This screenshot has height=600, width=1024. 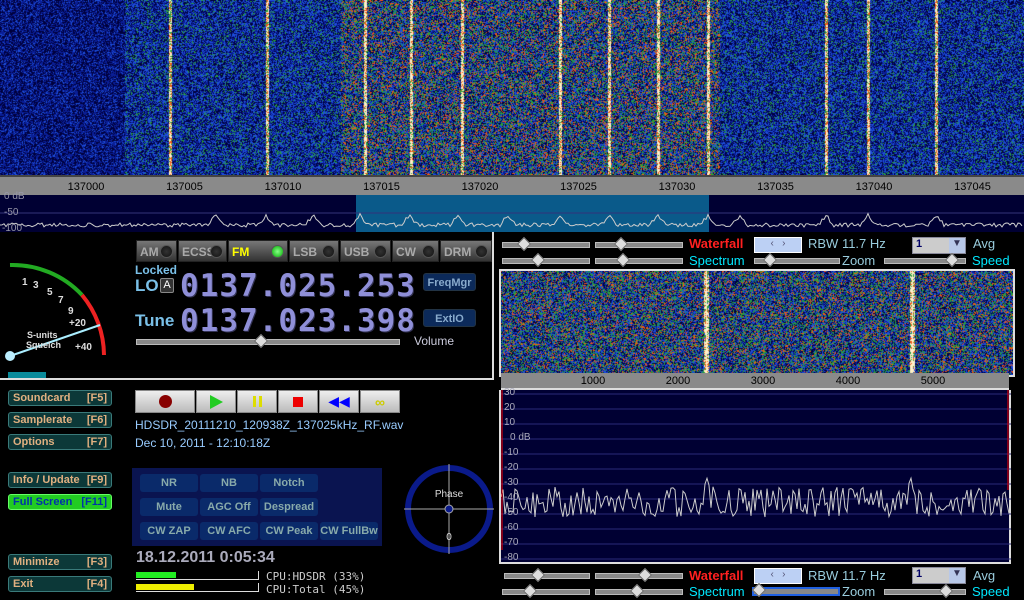 I want to click on frequency-tick-label: 137010, so click(x=283, y=187).